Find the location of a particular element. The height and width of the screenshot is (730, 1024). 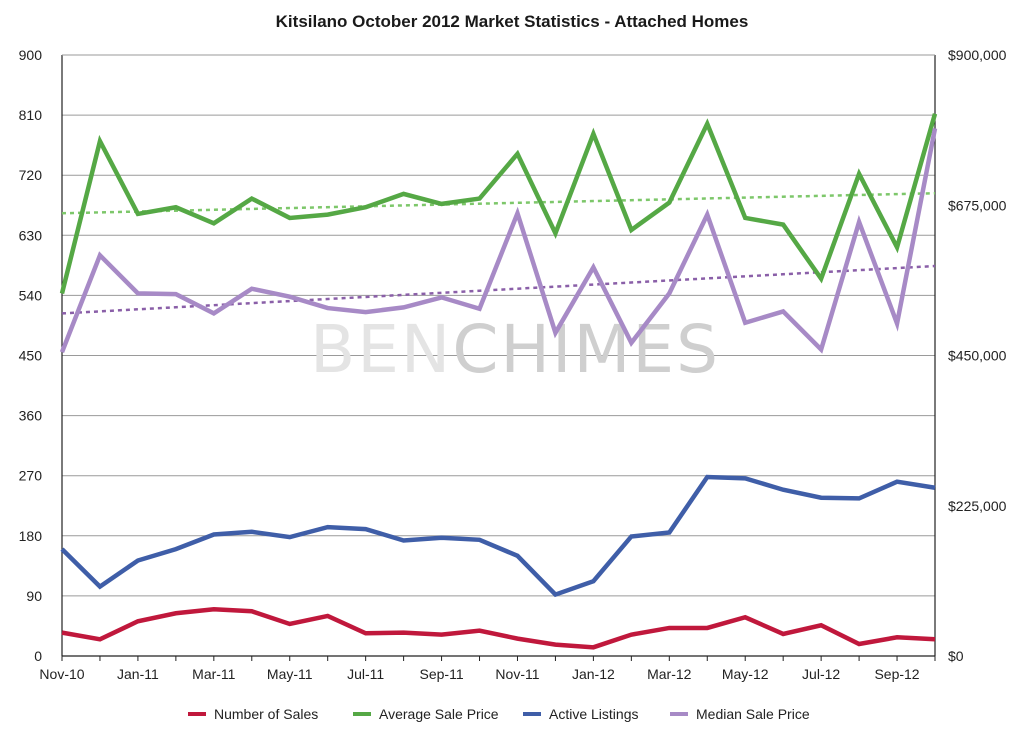

watermark-part-2: CHIMES is located at coordinates (586, 349).